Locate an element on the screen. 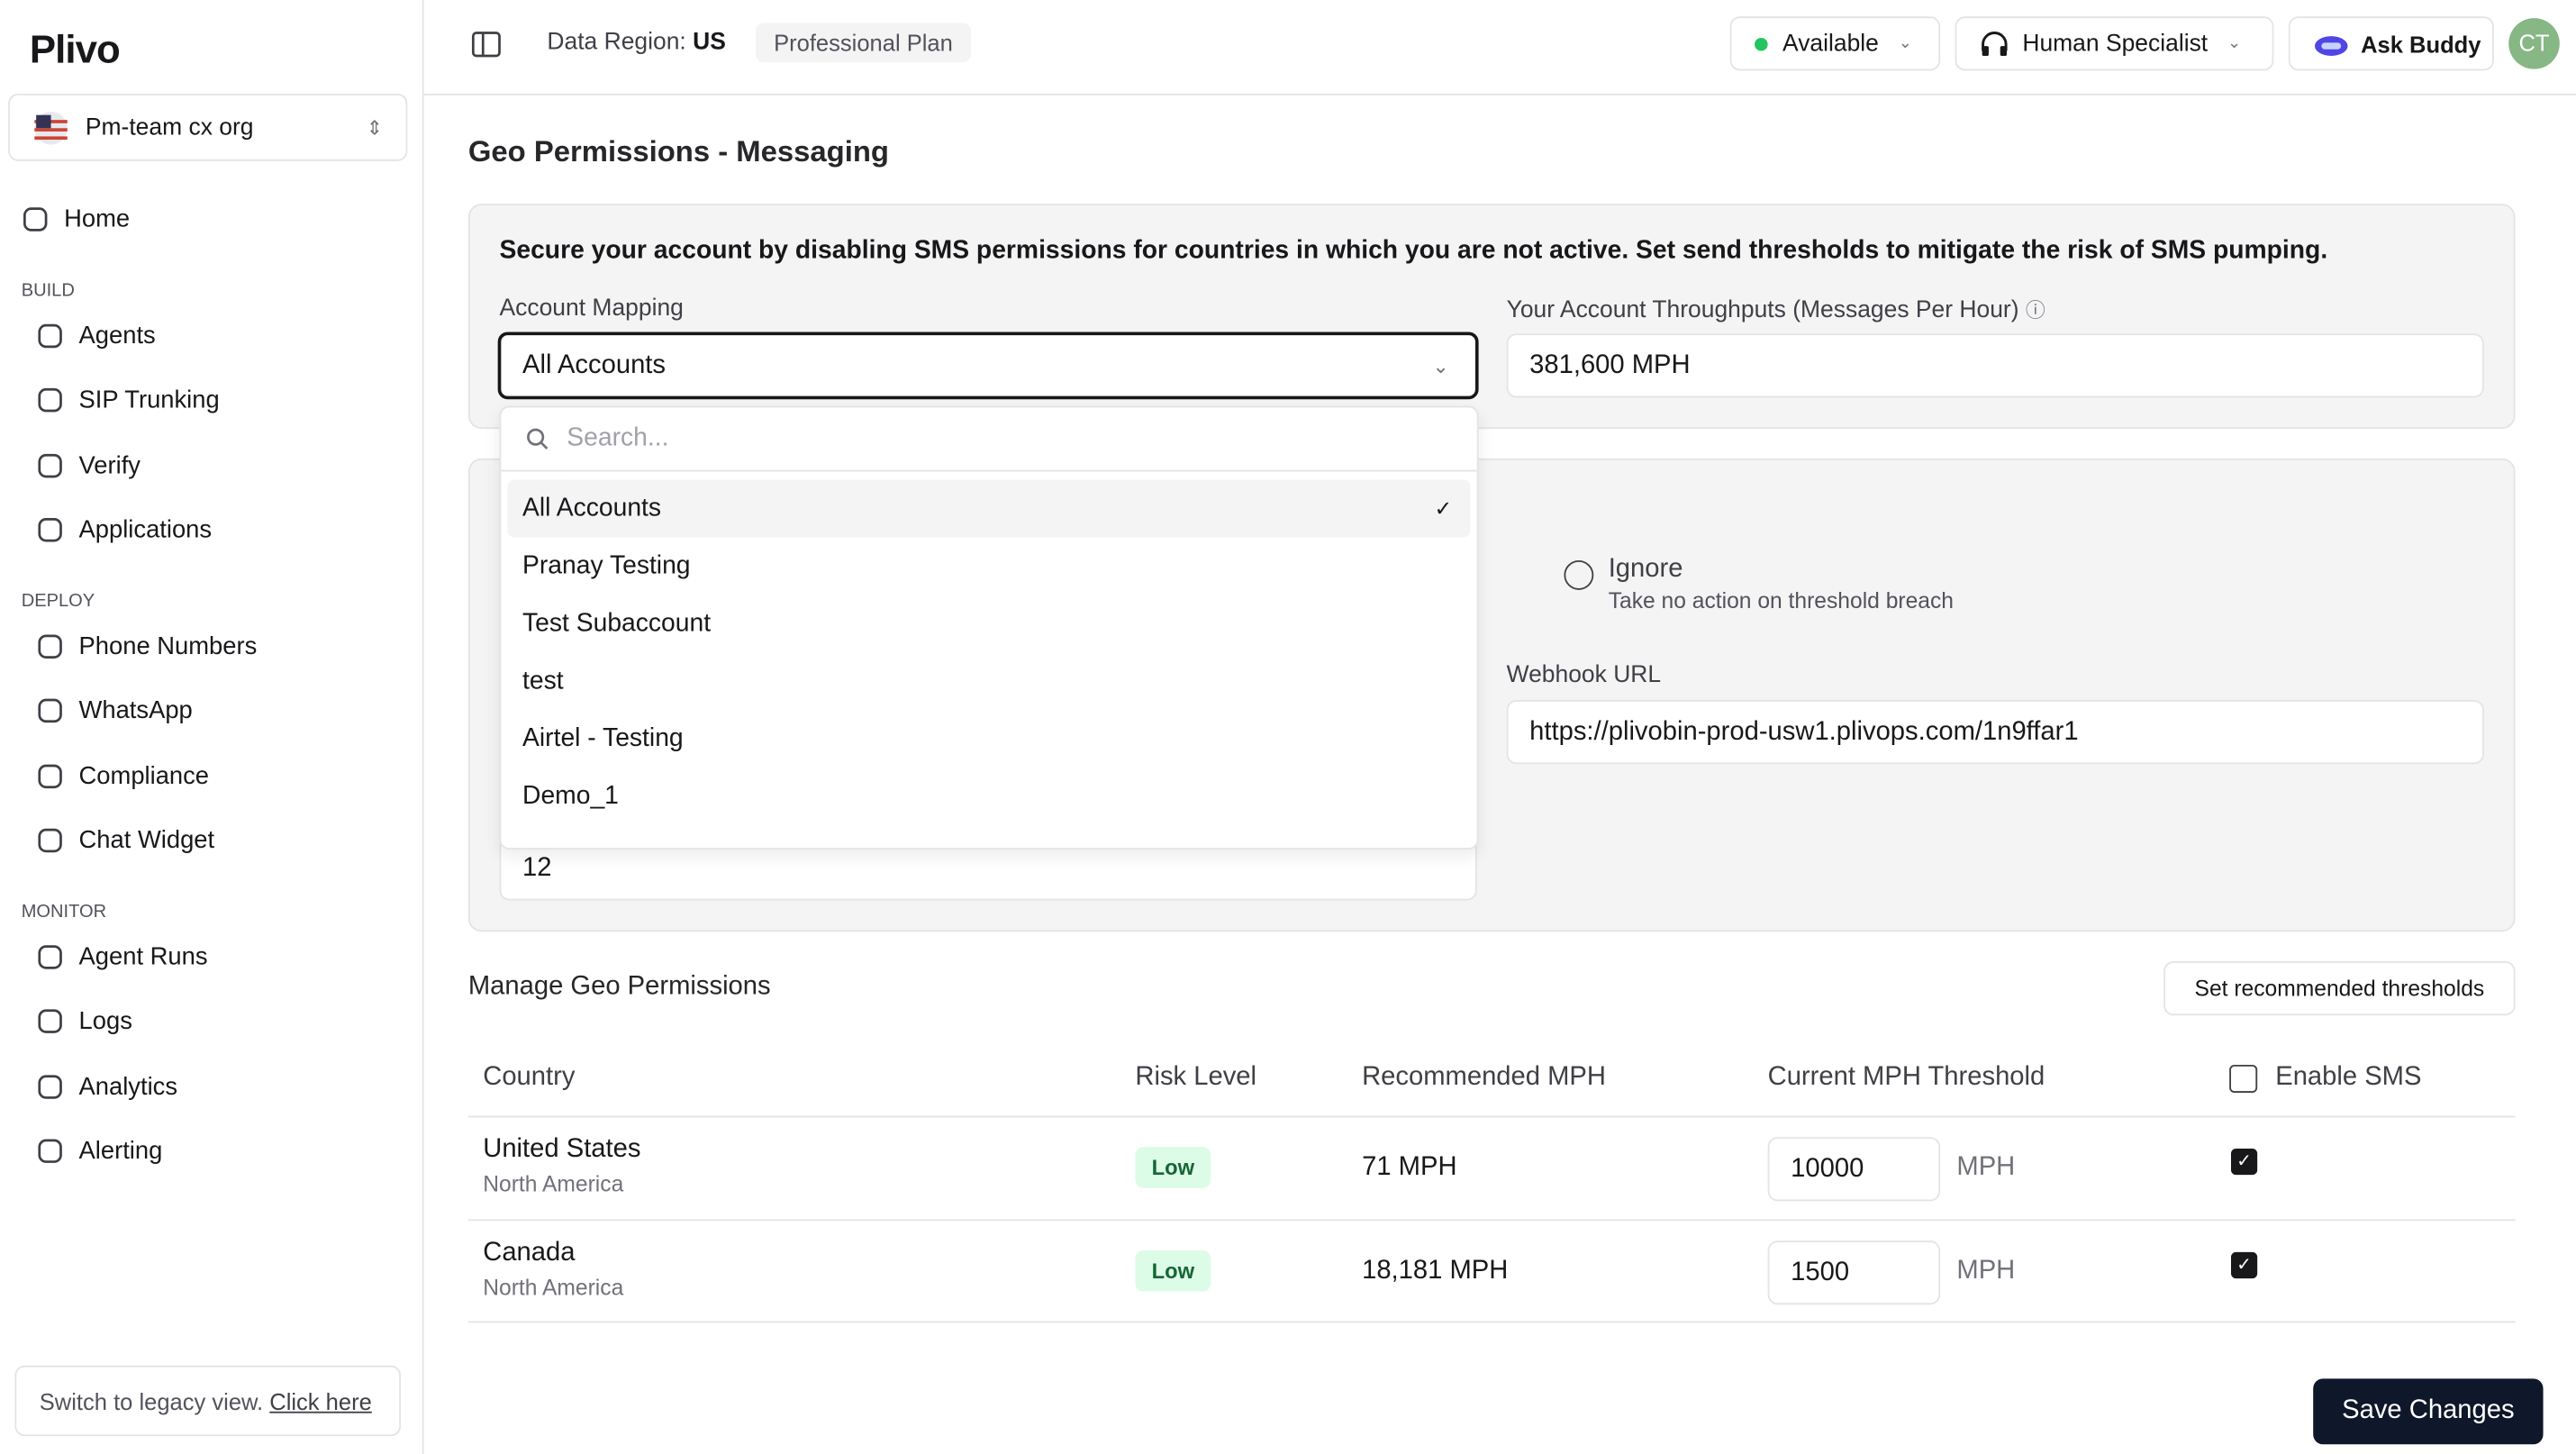 The image size is (2576, 1454). avatar: CT is located at coordinates (2534, 44).